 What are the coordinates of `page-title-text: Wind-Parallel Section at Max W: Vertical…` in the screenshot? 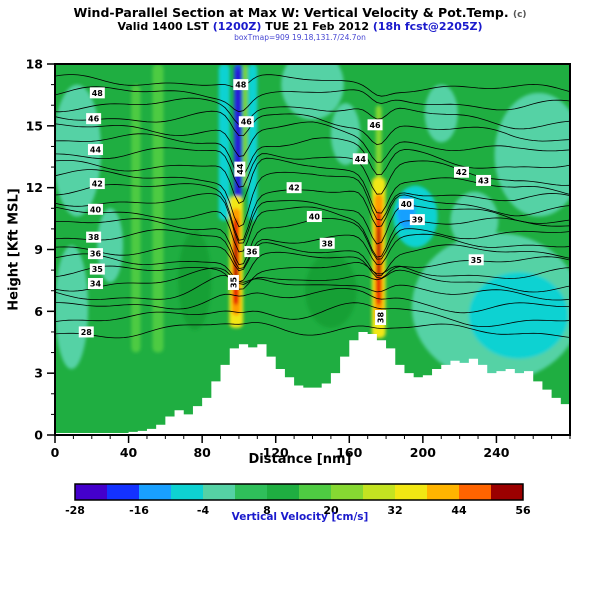 It's located at (291, 12).